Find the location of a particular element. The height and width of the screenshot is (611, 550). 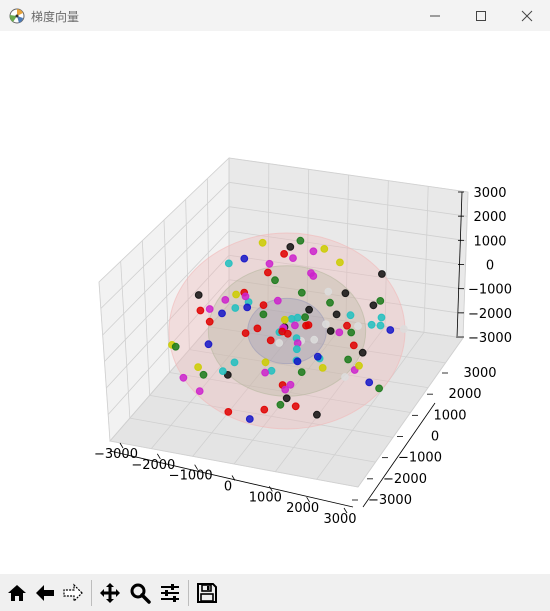

save-icon is located at coordinates (207, 593).